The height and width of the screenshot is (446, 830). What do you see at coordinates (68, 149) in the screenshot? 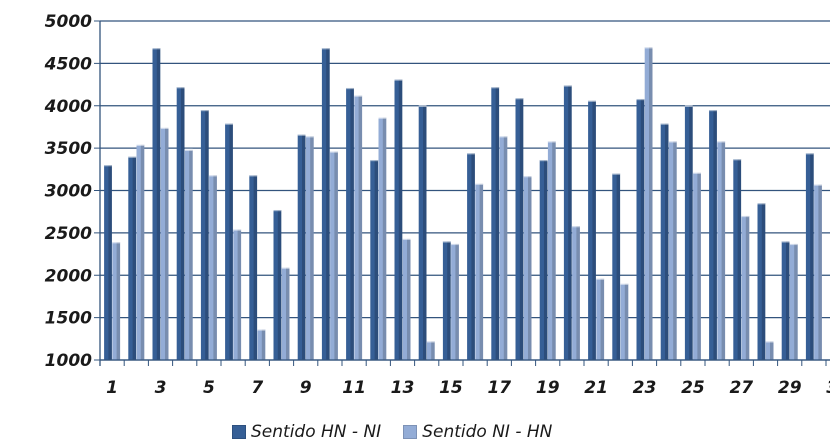
I see `y-tick-label-3500: 3500` at bounding box center [68, 149].